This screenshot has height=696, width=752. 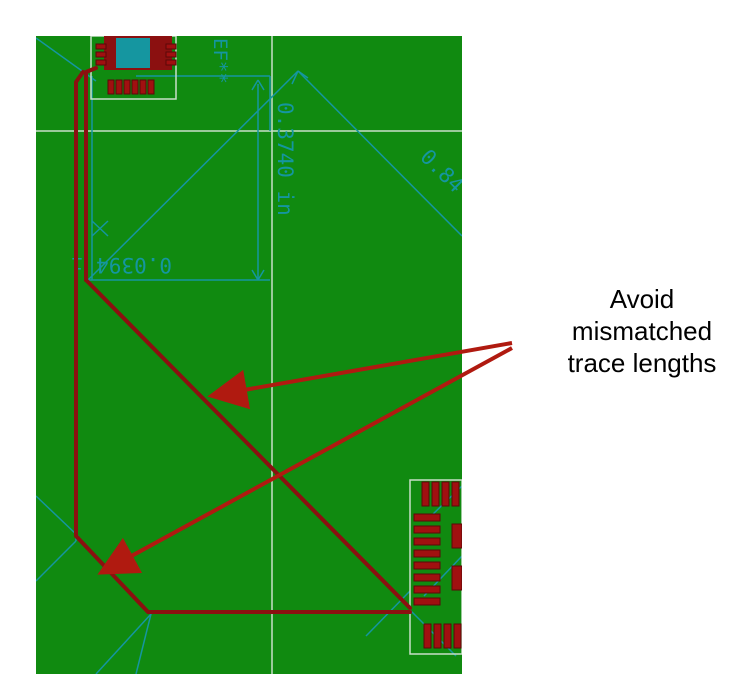 I want to click on annotation-line-3: trace lengths, so click(x=642, y=363).